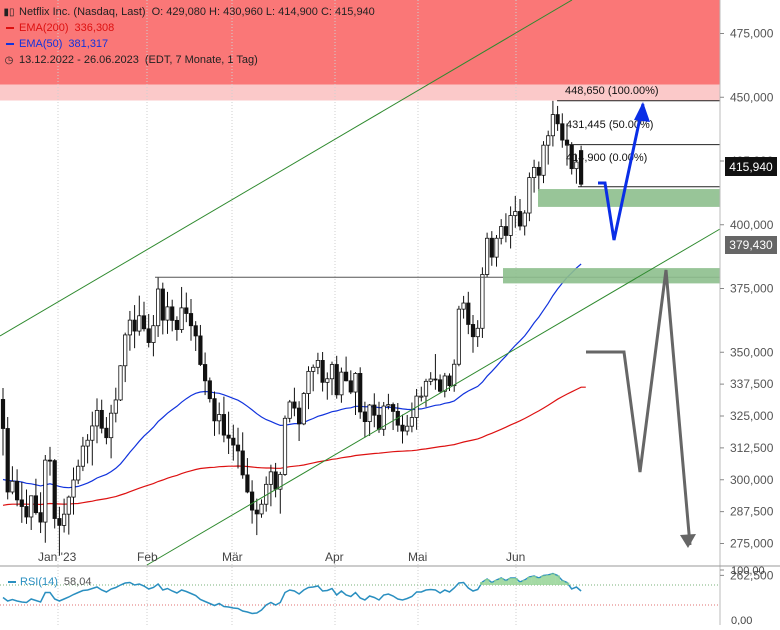  Describe the element at coordinates (9, 60) in the screenshot. I see `clock-icon: ◷` at that location.